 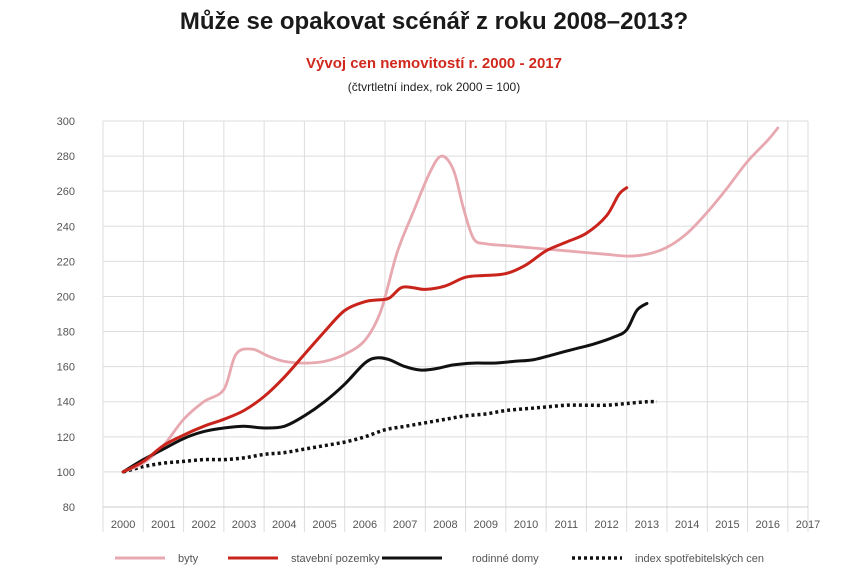 I want to click on y-tick-label: 140, so click(x=66, y=403).